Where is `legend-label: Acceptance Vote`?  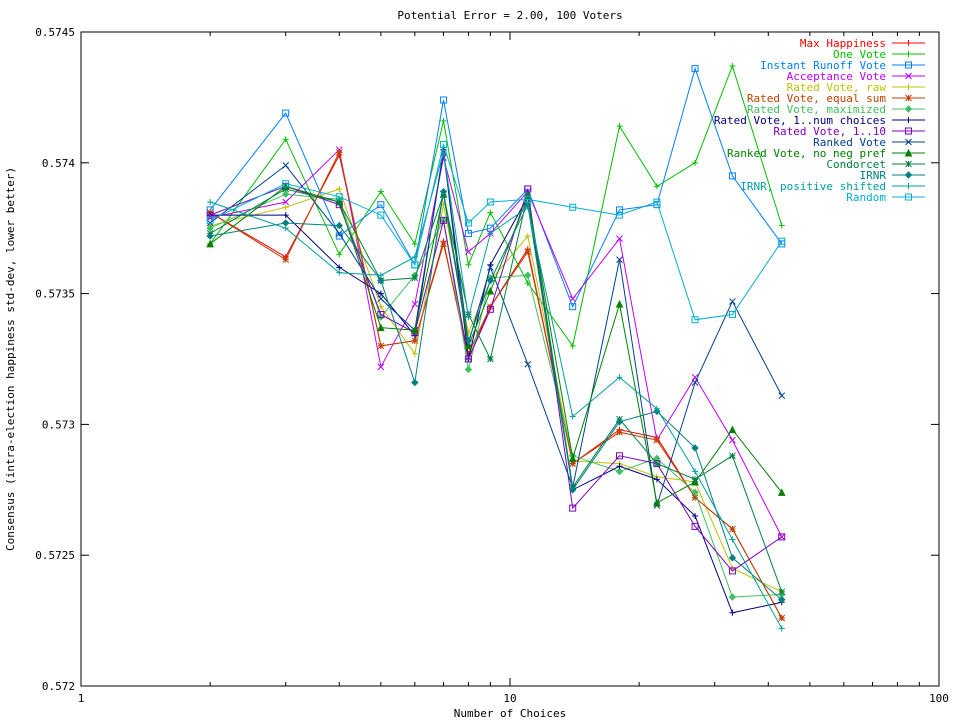 legend-label: Acceptance Vote is located at coordinates (836, 76).